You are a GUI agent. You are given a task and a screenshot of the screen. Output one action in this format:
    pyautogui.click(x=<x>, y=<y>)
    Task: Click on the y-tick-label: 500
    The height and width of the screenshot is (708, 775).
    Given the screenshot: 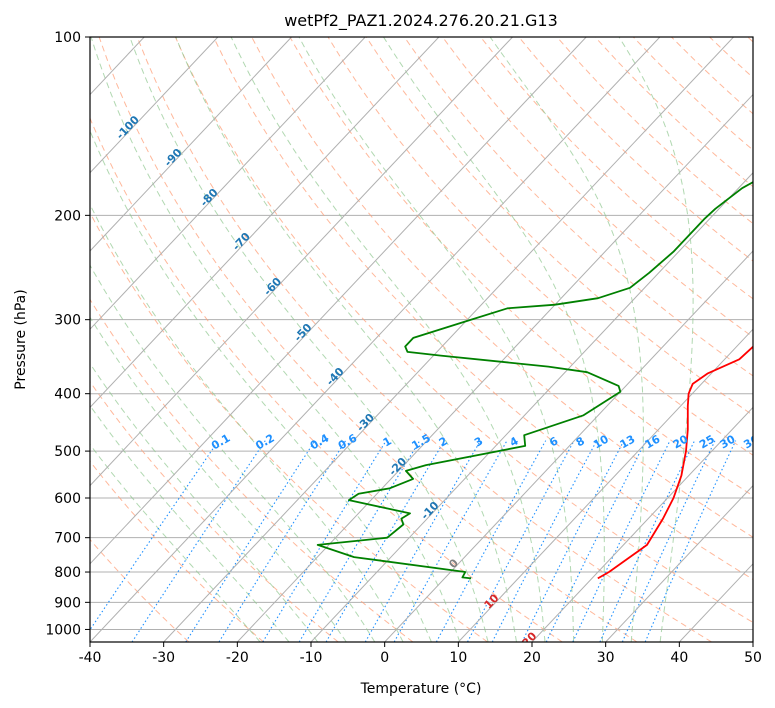 What is the action you would take?
    pyautogui.click(x=67, y=452)
    